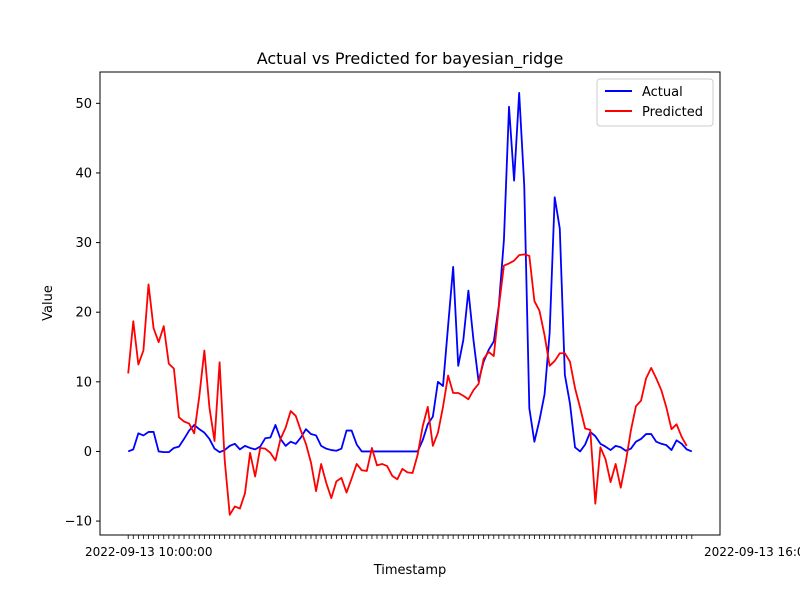 Image resolution: width=800 pixels, height=600 pixels. Describe the element at coordinates (148, 552) in the screenshot. I see `x-tick-label-cluster-left: 2022-09-13 10:00:00` at that location.